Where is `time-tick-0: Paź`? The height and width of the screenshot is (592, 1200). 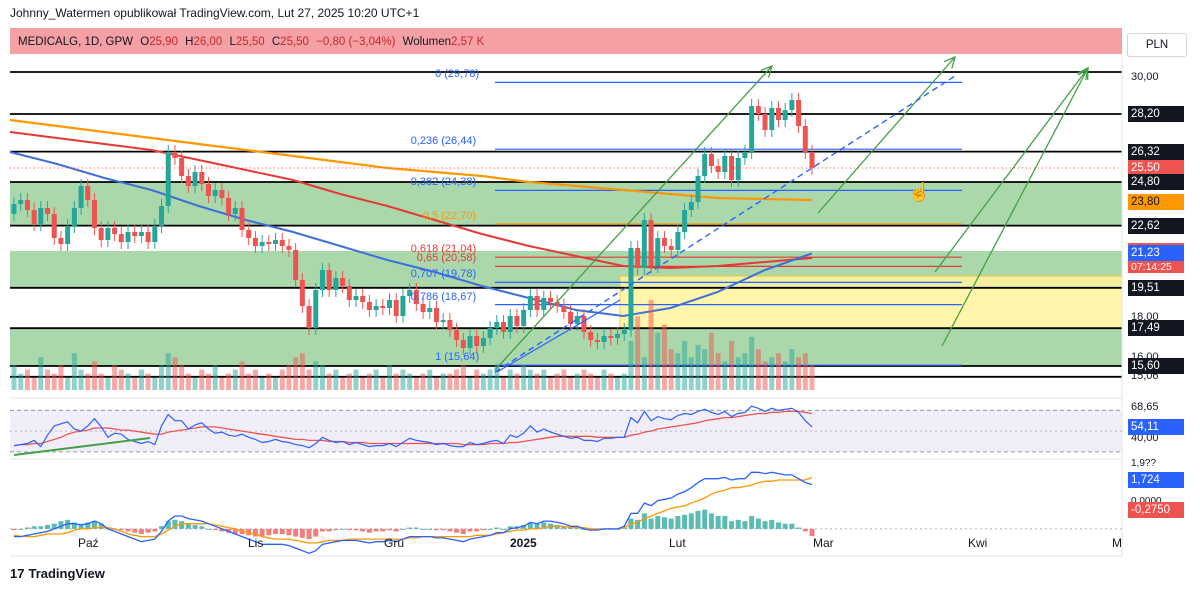
time-tick-0: Paź is located at coordinates (88, 543).